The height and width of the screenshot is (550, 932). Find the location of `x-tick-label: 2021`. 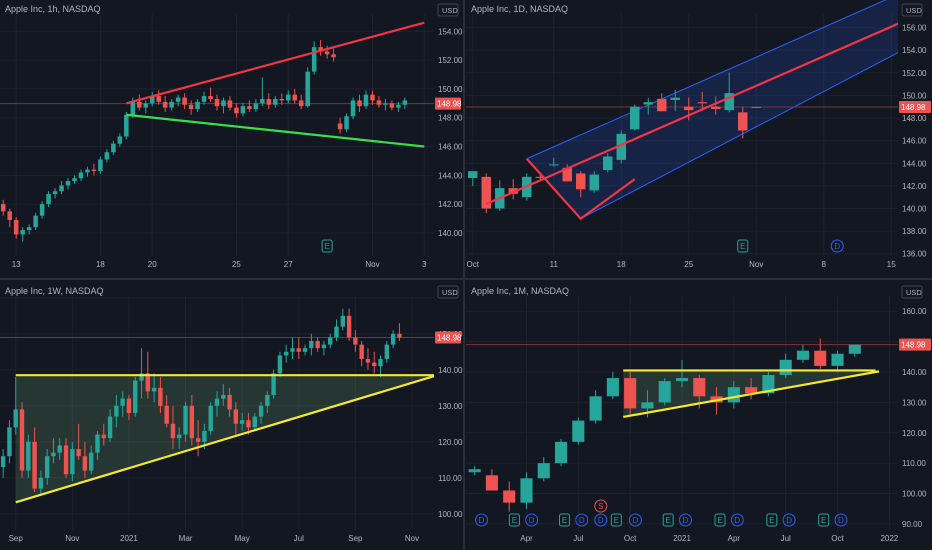

x-tick-label: 2021 is located at coordinates (682, 538).